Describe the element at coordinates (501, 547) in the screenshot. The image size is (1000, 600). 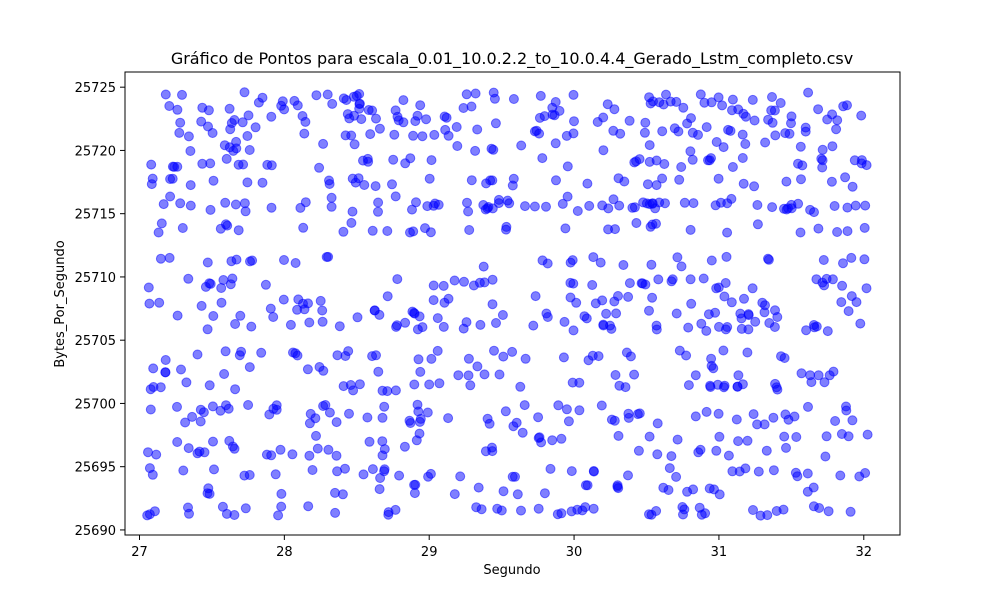
I see `x-axis-ticks: 27 28 29 30 31 32` at that location.